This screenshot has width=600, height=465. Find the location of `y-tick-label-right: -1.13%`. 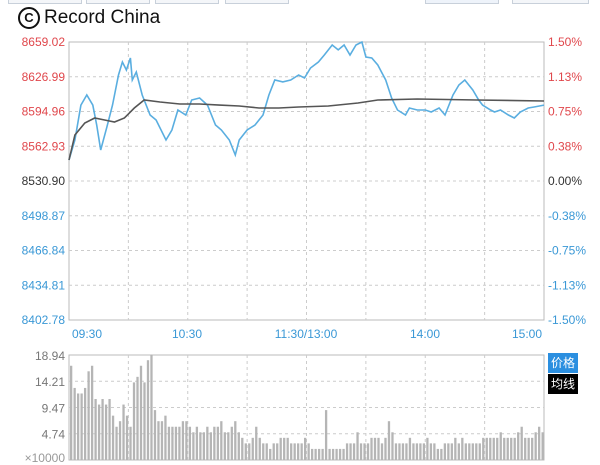

y-tick-label-right: -1.13% is located at coordinates (567, 285).